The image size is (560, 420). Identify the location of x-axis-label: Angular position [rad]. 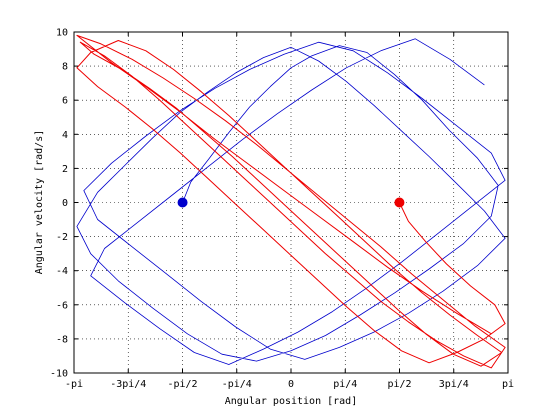
(291, 401).